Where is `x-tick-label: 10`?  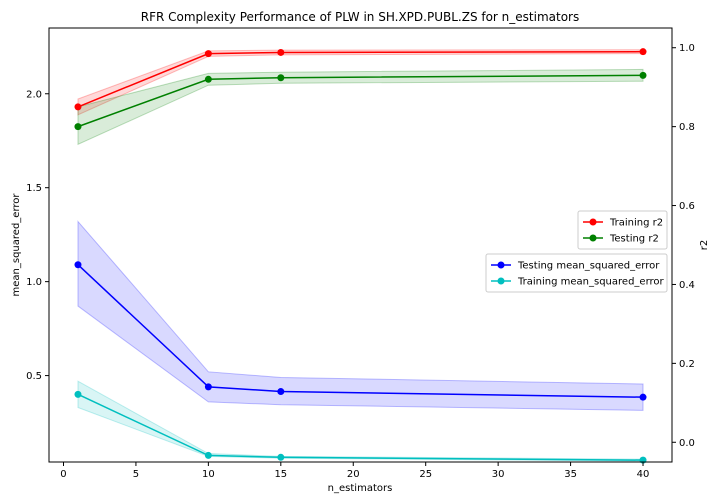 x-tick-label: 10 is located at coordinates (208, 474).